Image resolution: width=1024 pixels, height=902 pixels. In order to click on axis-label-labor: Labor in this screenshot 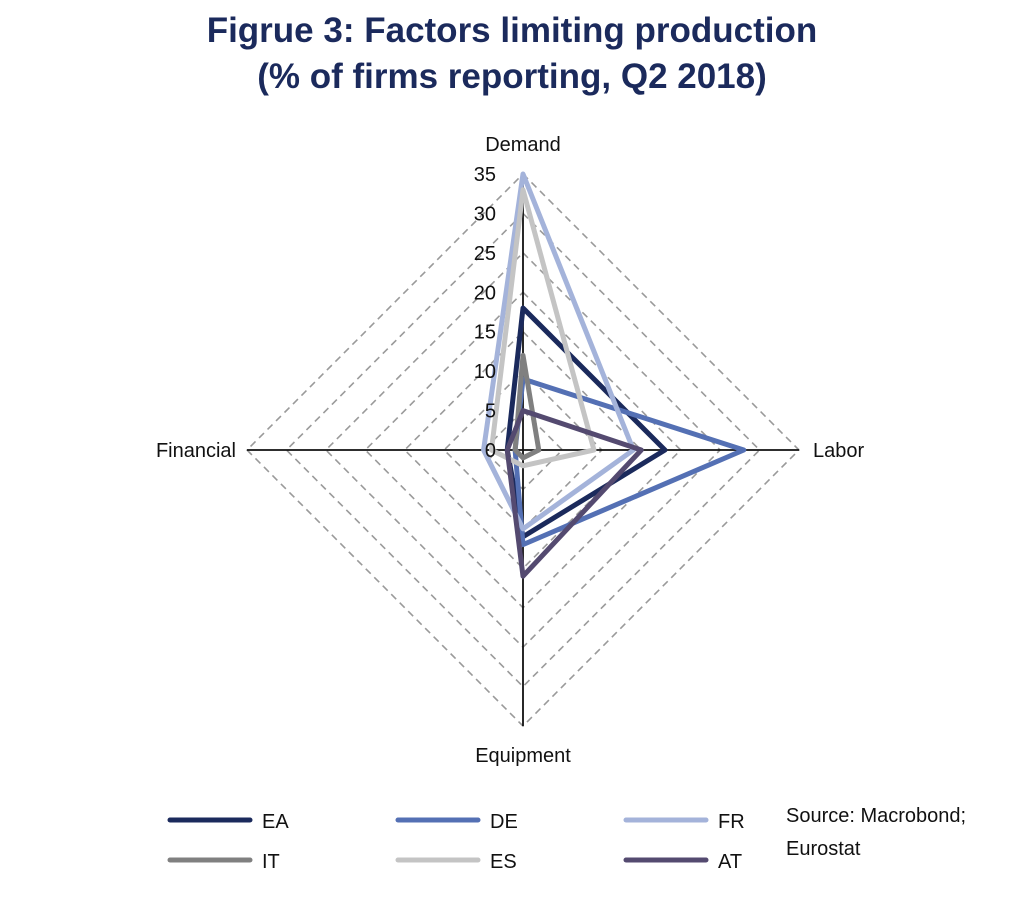, I will do `click(838, 451)`.